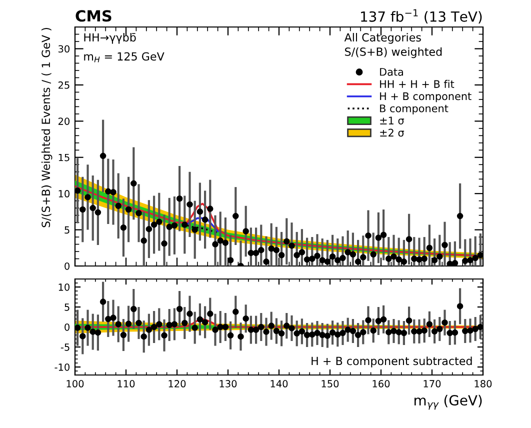  I want to click on y-tick-label: -10, so click(62, 367).